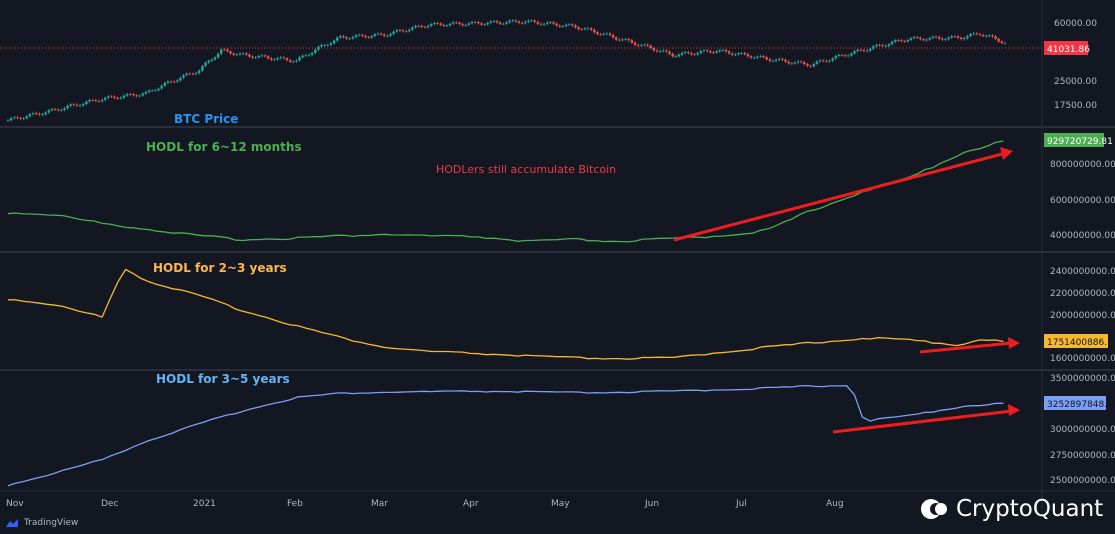  Describe the element at coordinates (1081, 343) in the screenshot. I see `hodl-2-3-last-label: 1751400886.12` at that location.